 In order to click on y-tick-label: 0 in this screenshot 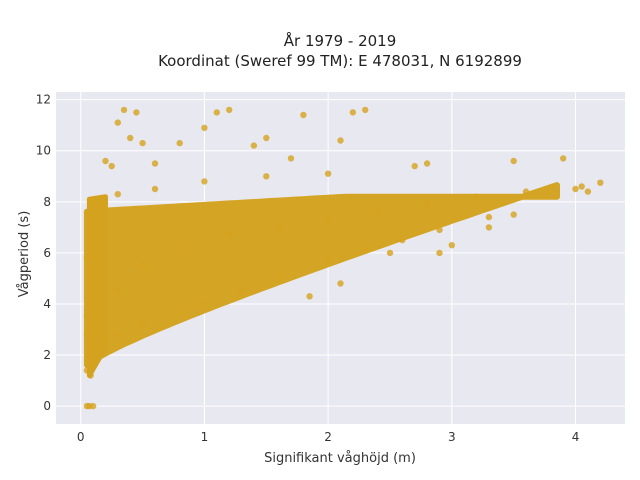, I will do `click(47, 406)`.